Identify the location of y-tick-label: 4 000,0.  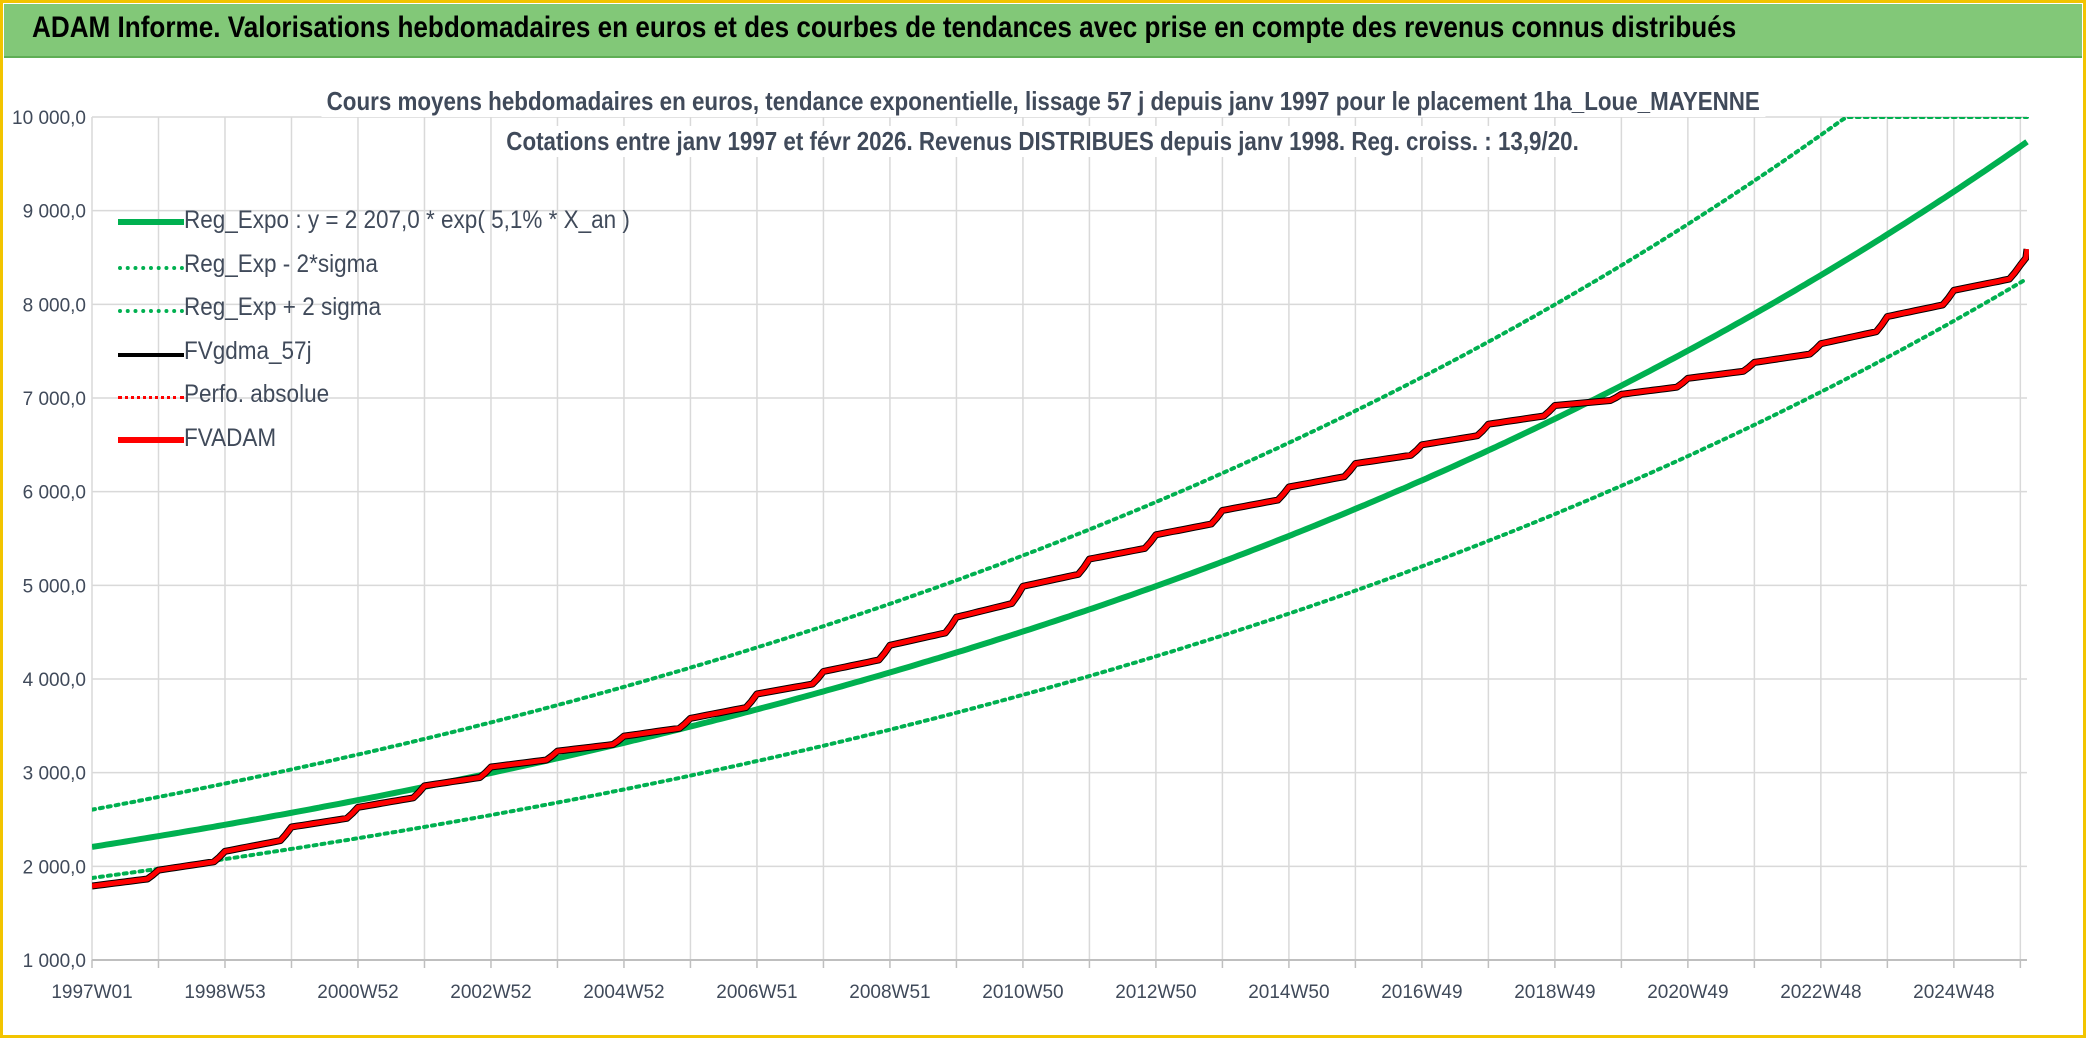
(54, 680).